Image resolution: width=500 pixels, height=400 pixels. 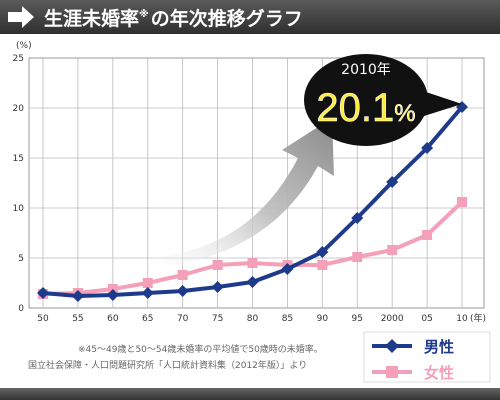 I want to click on title-bar, so click(x=250, y=17).